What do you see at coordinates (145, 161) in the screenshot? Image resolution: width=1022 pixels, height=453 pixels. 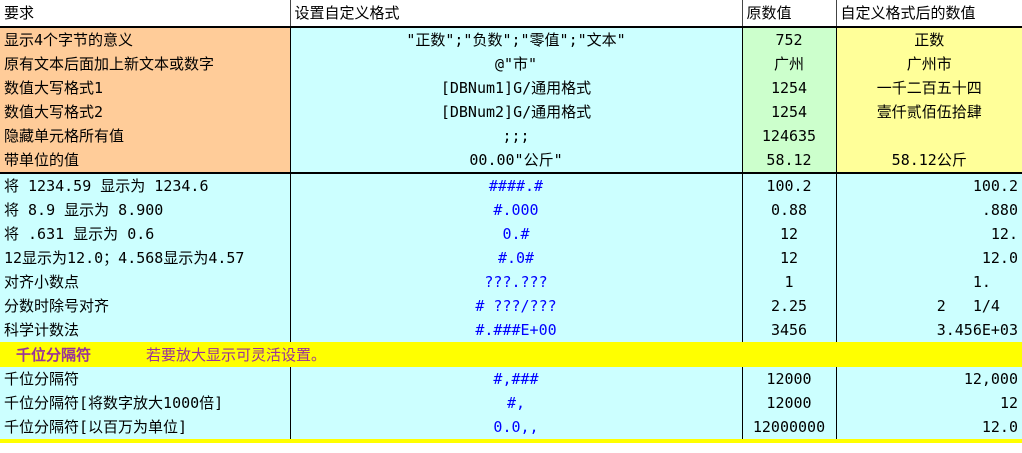 I see `requirement-cell: 带单位的值` at bounding box center [145, 161].